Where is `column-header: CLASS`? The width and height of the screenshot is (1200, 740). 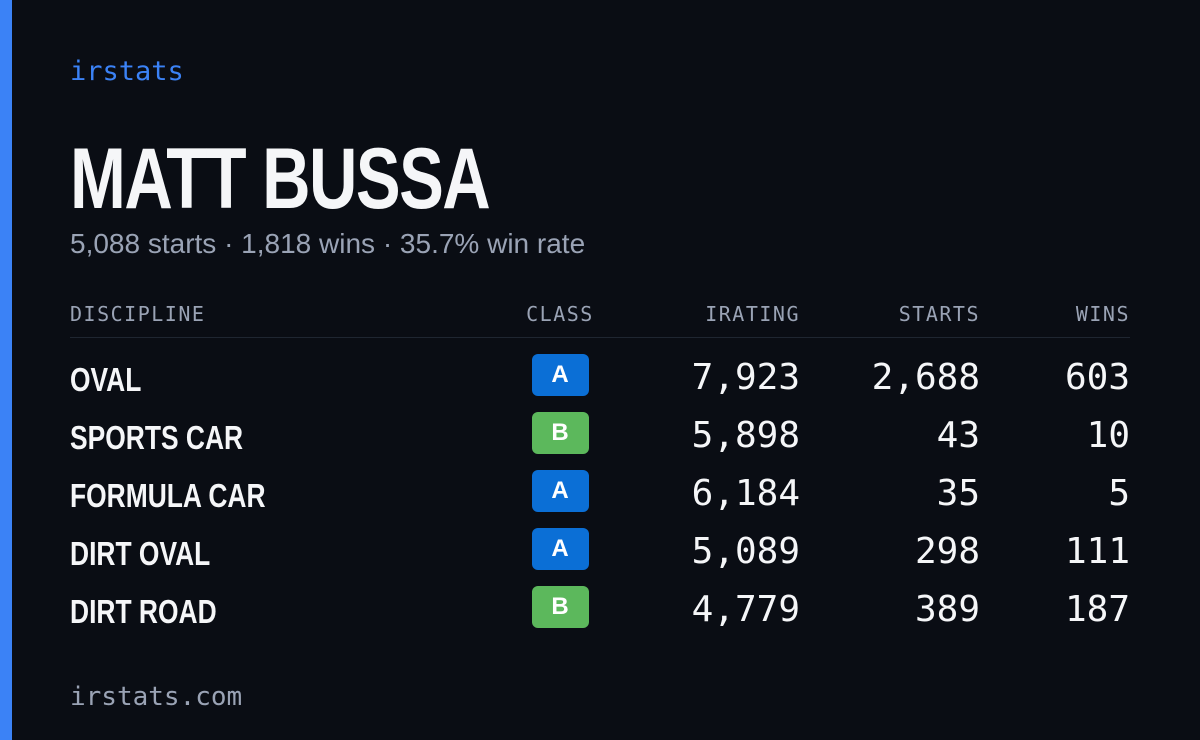 column-header: CLASS is located at coordinates (560, 314).